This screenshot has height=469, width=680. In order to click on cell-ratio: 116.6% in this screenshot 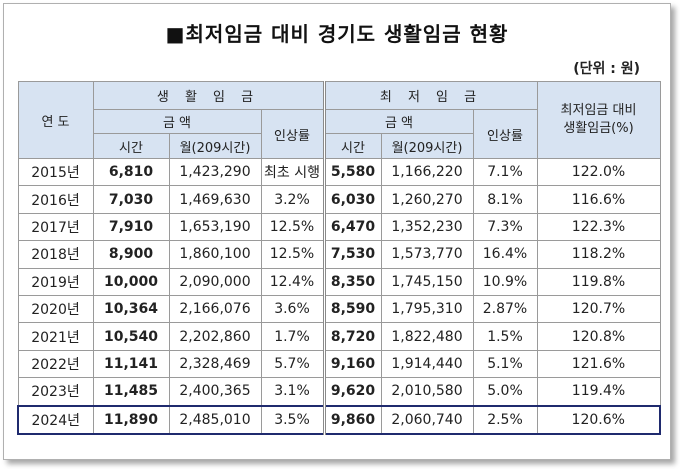, I will do `click(598, 199)`.